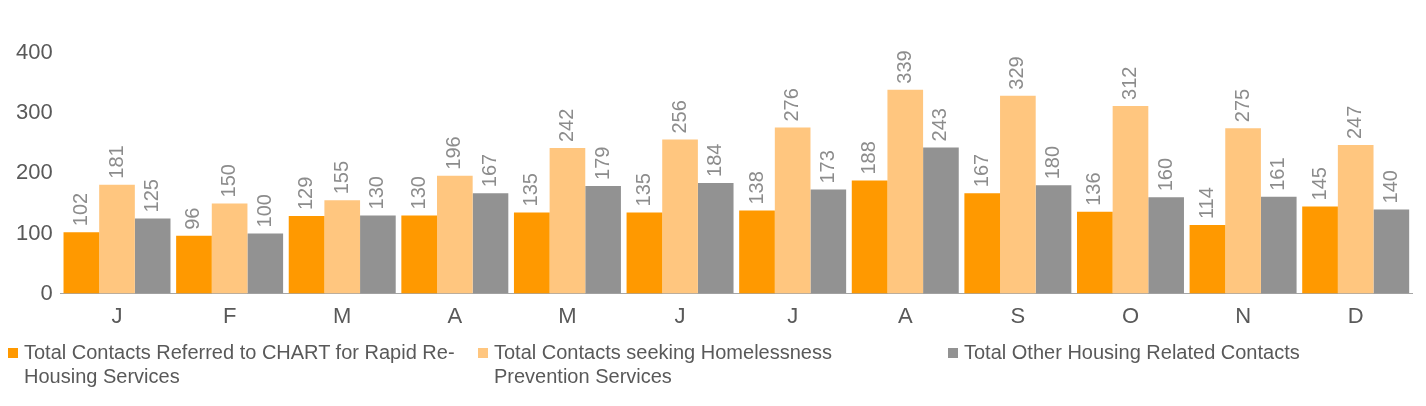 This screenshot has height=406, width=1426. Describe the element at coordinates (755, 188) in the screenshot. I see `data-label: 138` at that location.